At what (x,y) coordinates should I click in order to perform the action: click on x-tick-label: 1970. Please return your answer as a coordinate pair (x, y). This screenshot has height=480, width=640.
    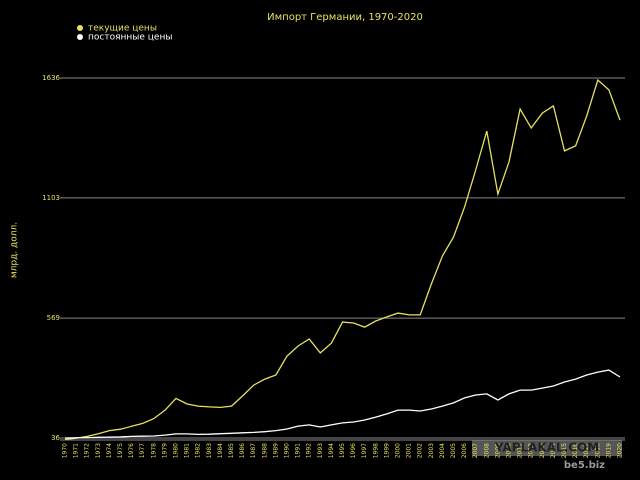
    Looking at the image, I should click on (65, 450).